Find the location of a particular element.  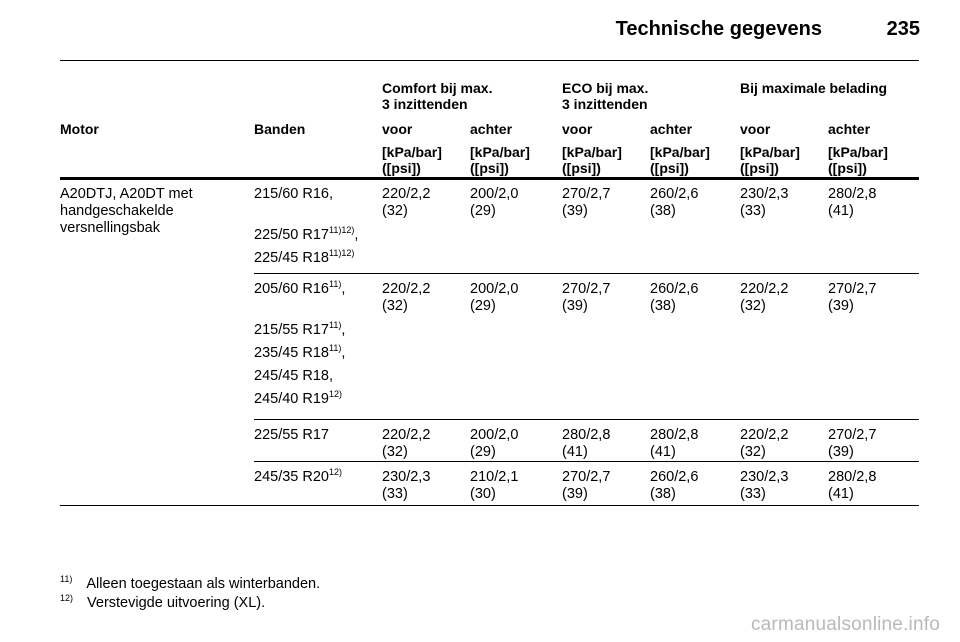

top-rule is located at coordinates (489, 60).